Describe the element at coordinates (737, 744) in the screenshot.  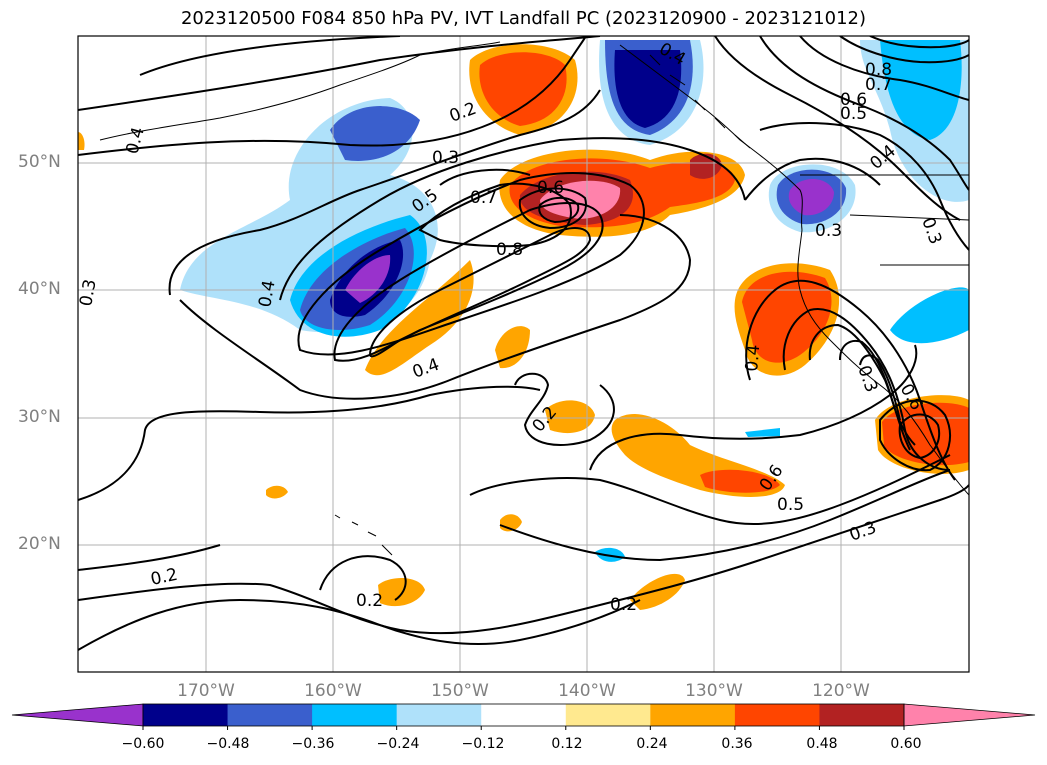
I see `colorbar-tick-label: 0.36` at that location.